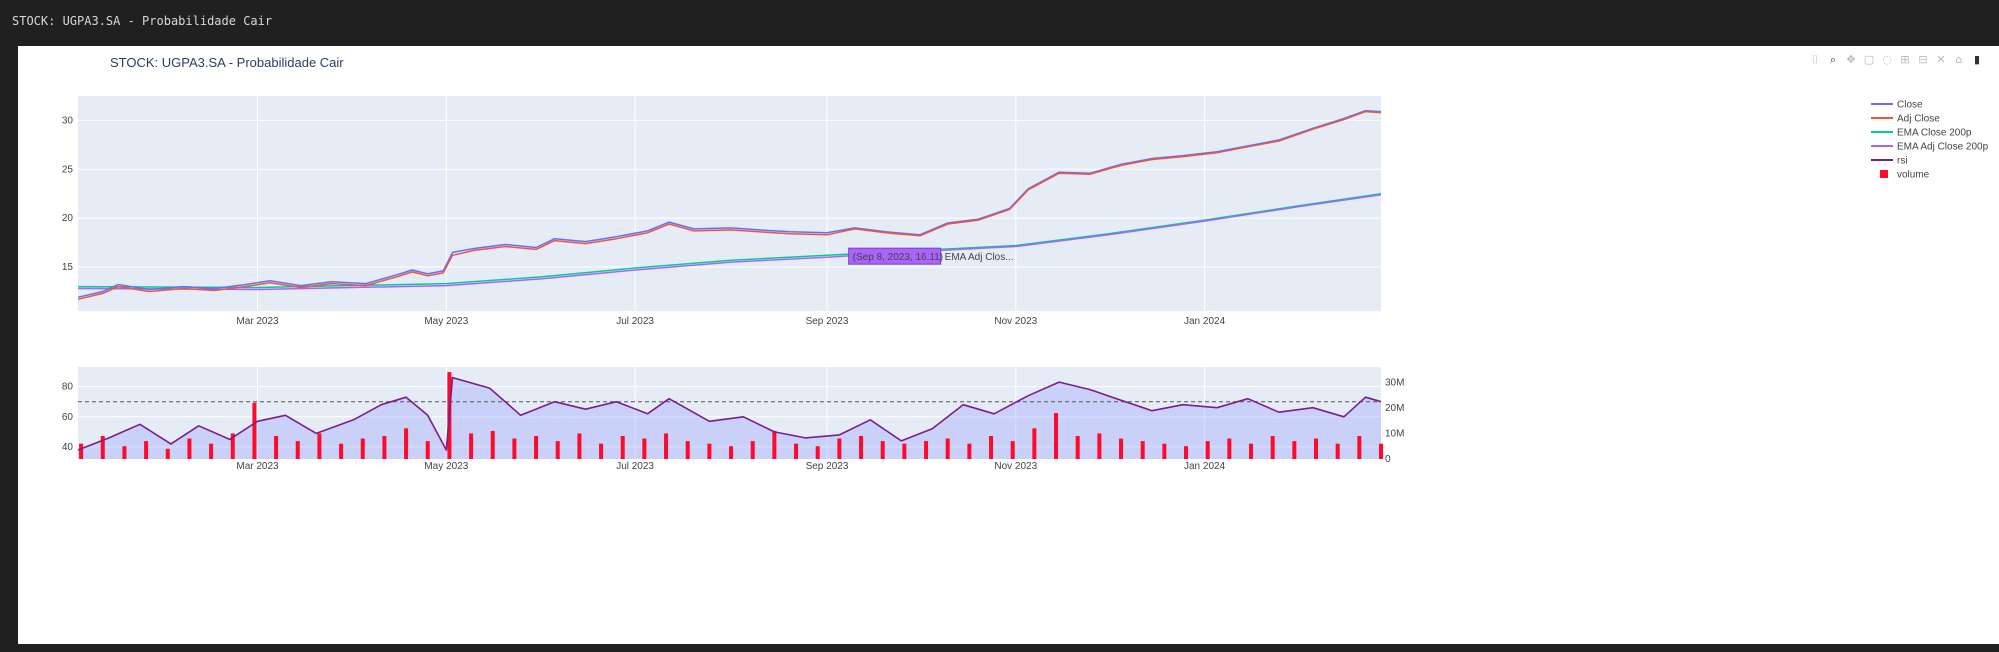  What do you see at coordinates (257, 466) in the screenshot?
I see `rsi-x-tick-label: Mar 2023` at bounding box center [257, 466].